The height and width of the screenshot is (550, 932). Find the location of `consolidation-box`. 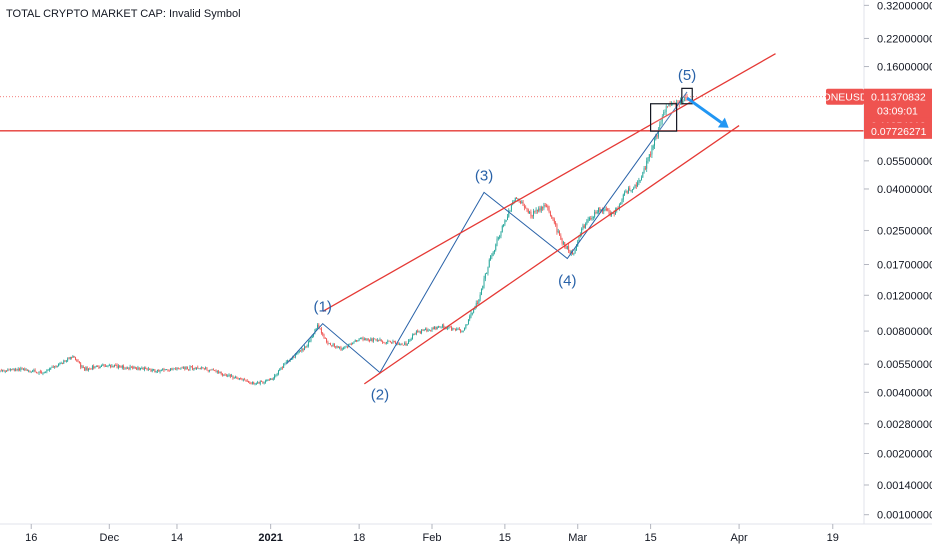

consolidation-box is located at coordinates (664, 117).